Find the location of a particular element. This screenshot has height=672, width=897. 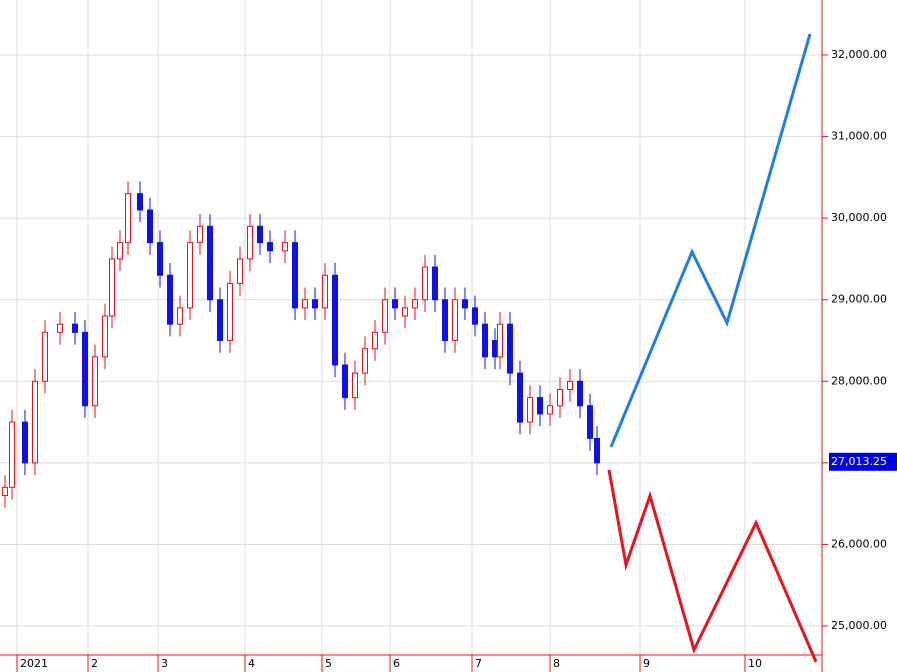

x-tick-label: 8 is located at coordinates (556, 663).